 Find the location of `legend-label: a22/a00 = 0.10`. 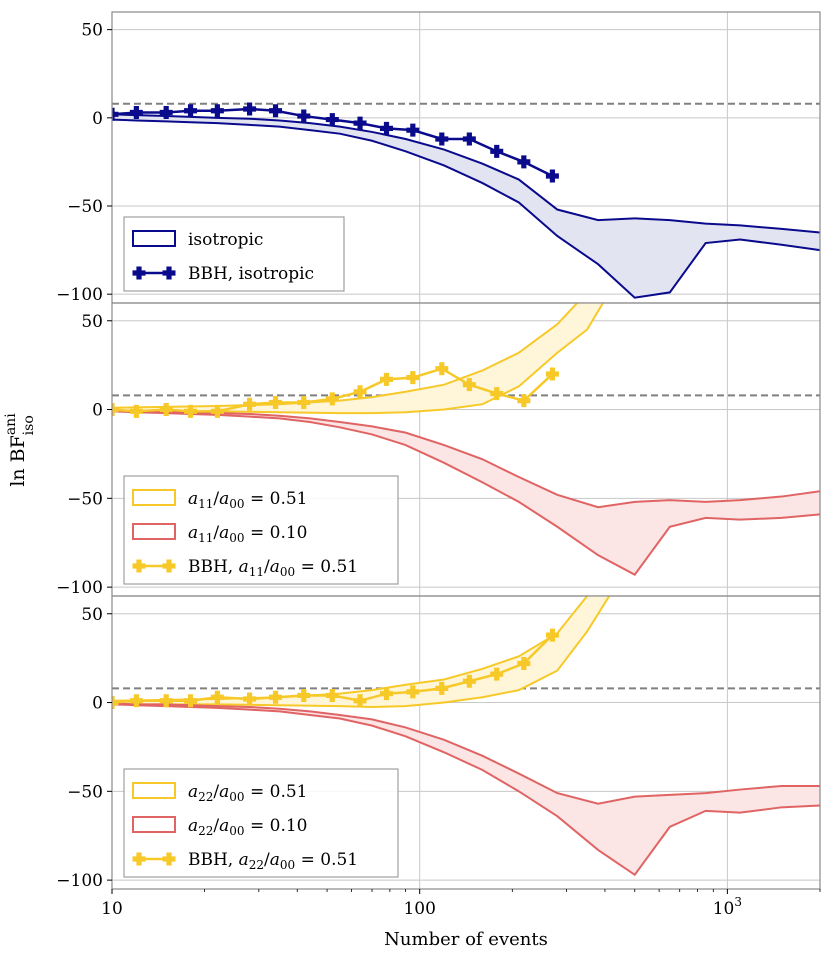

legend-label: a22/a00 = 0.10 is located at coordinates (247, 827).